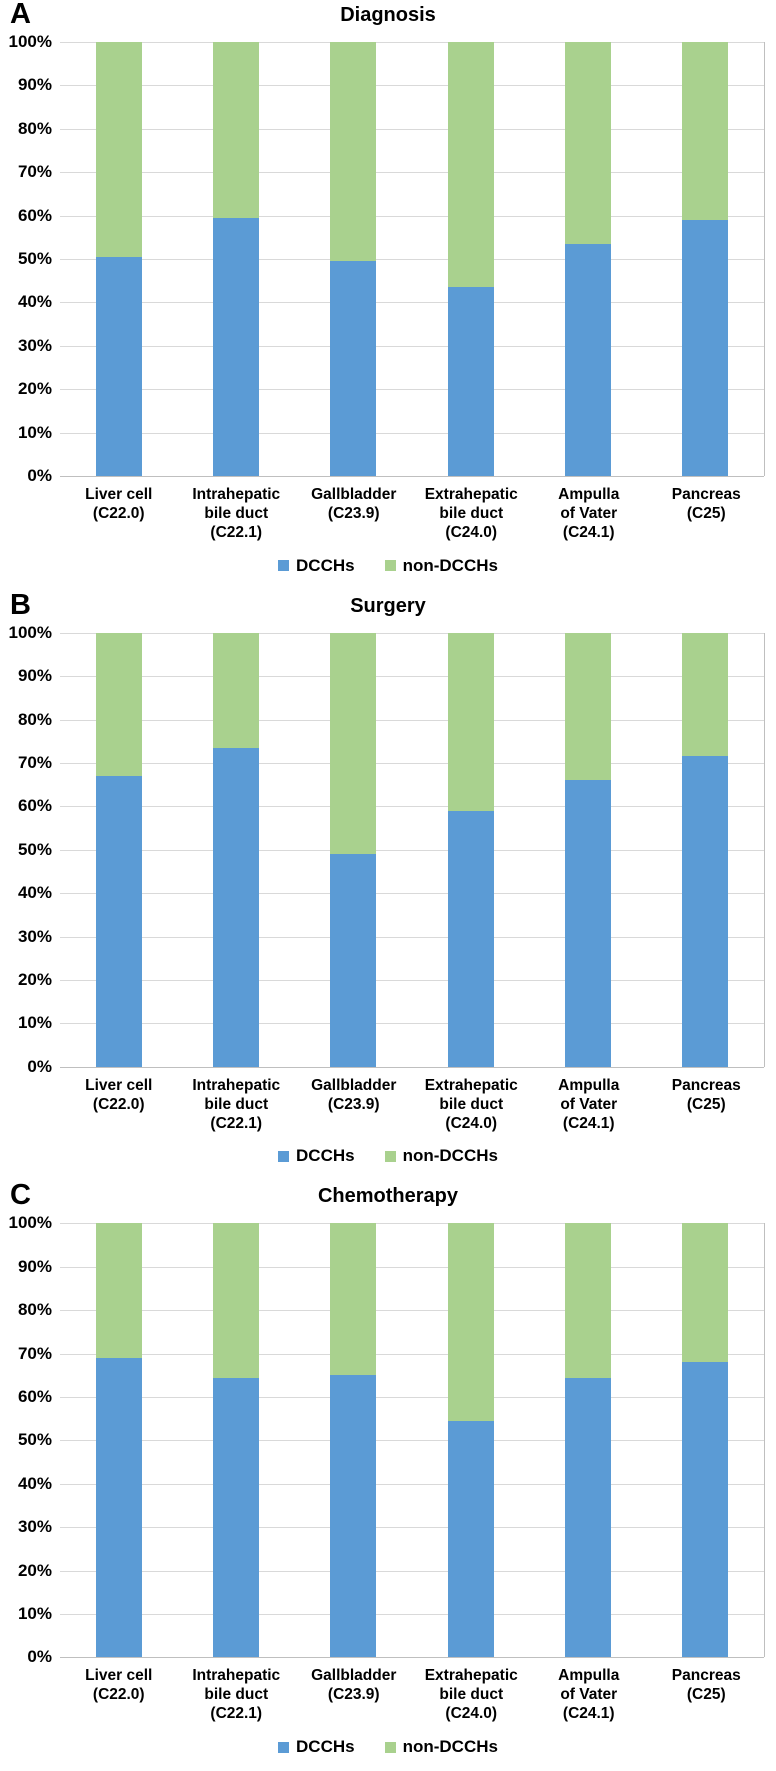 The width and height of the screenshot is (776, 1771). I want to click on chart-title: Diagnosis, so click(388, 15).